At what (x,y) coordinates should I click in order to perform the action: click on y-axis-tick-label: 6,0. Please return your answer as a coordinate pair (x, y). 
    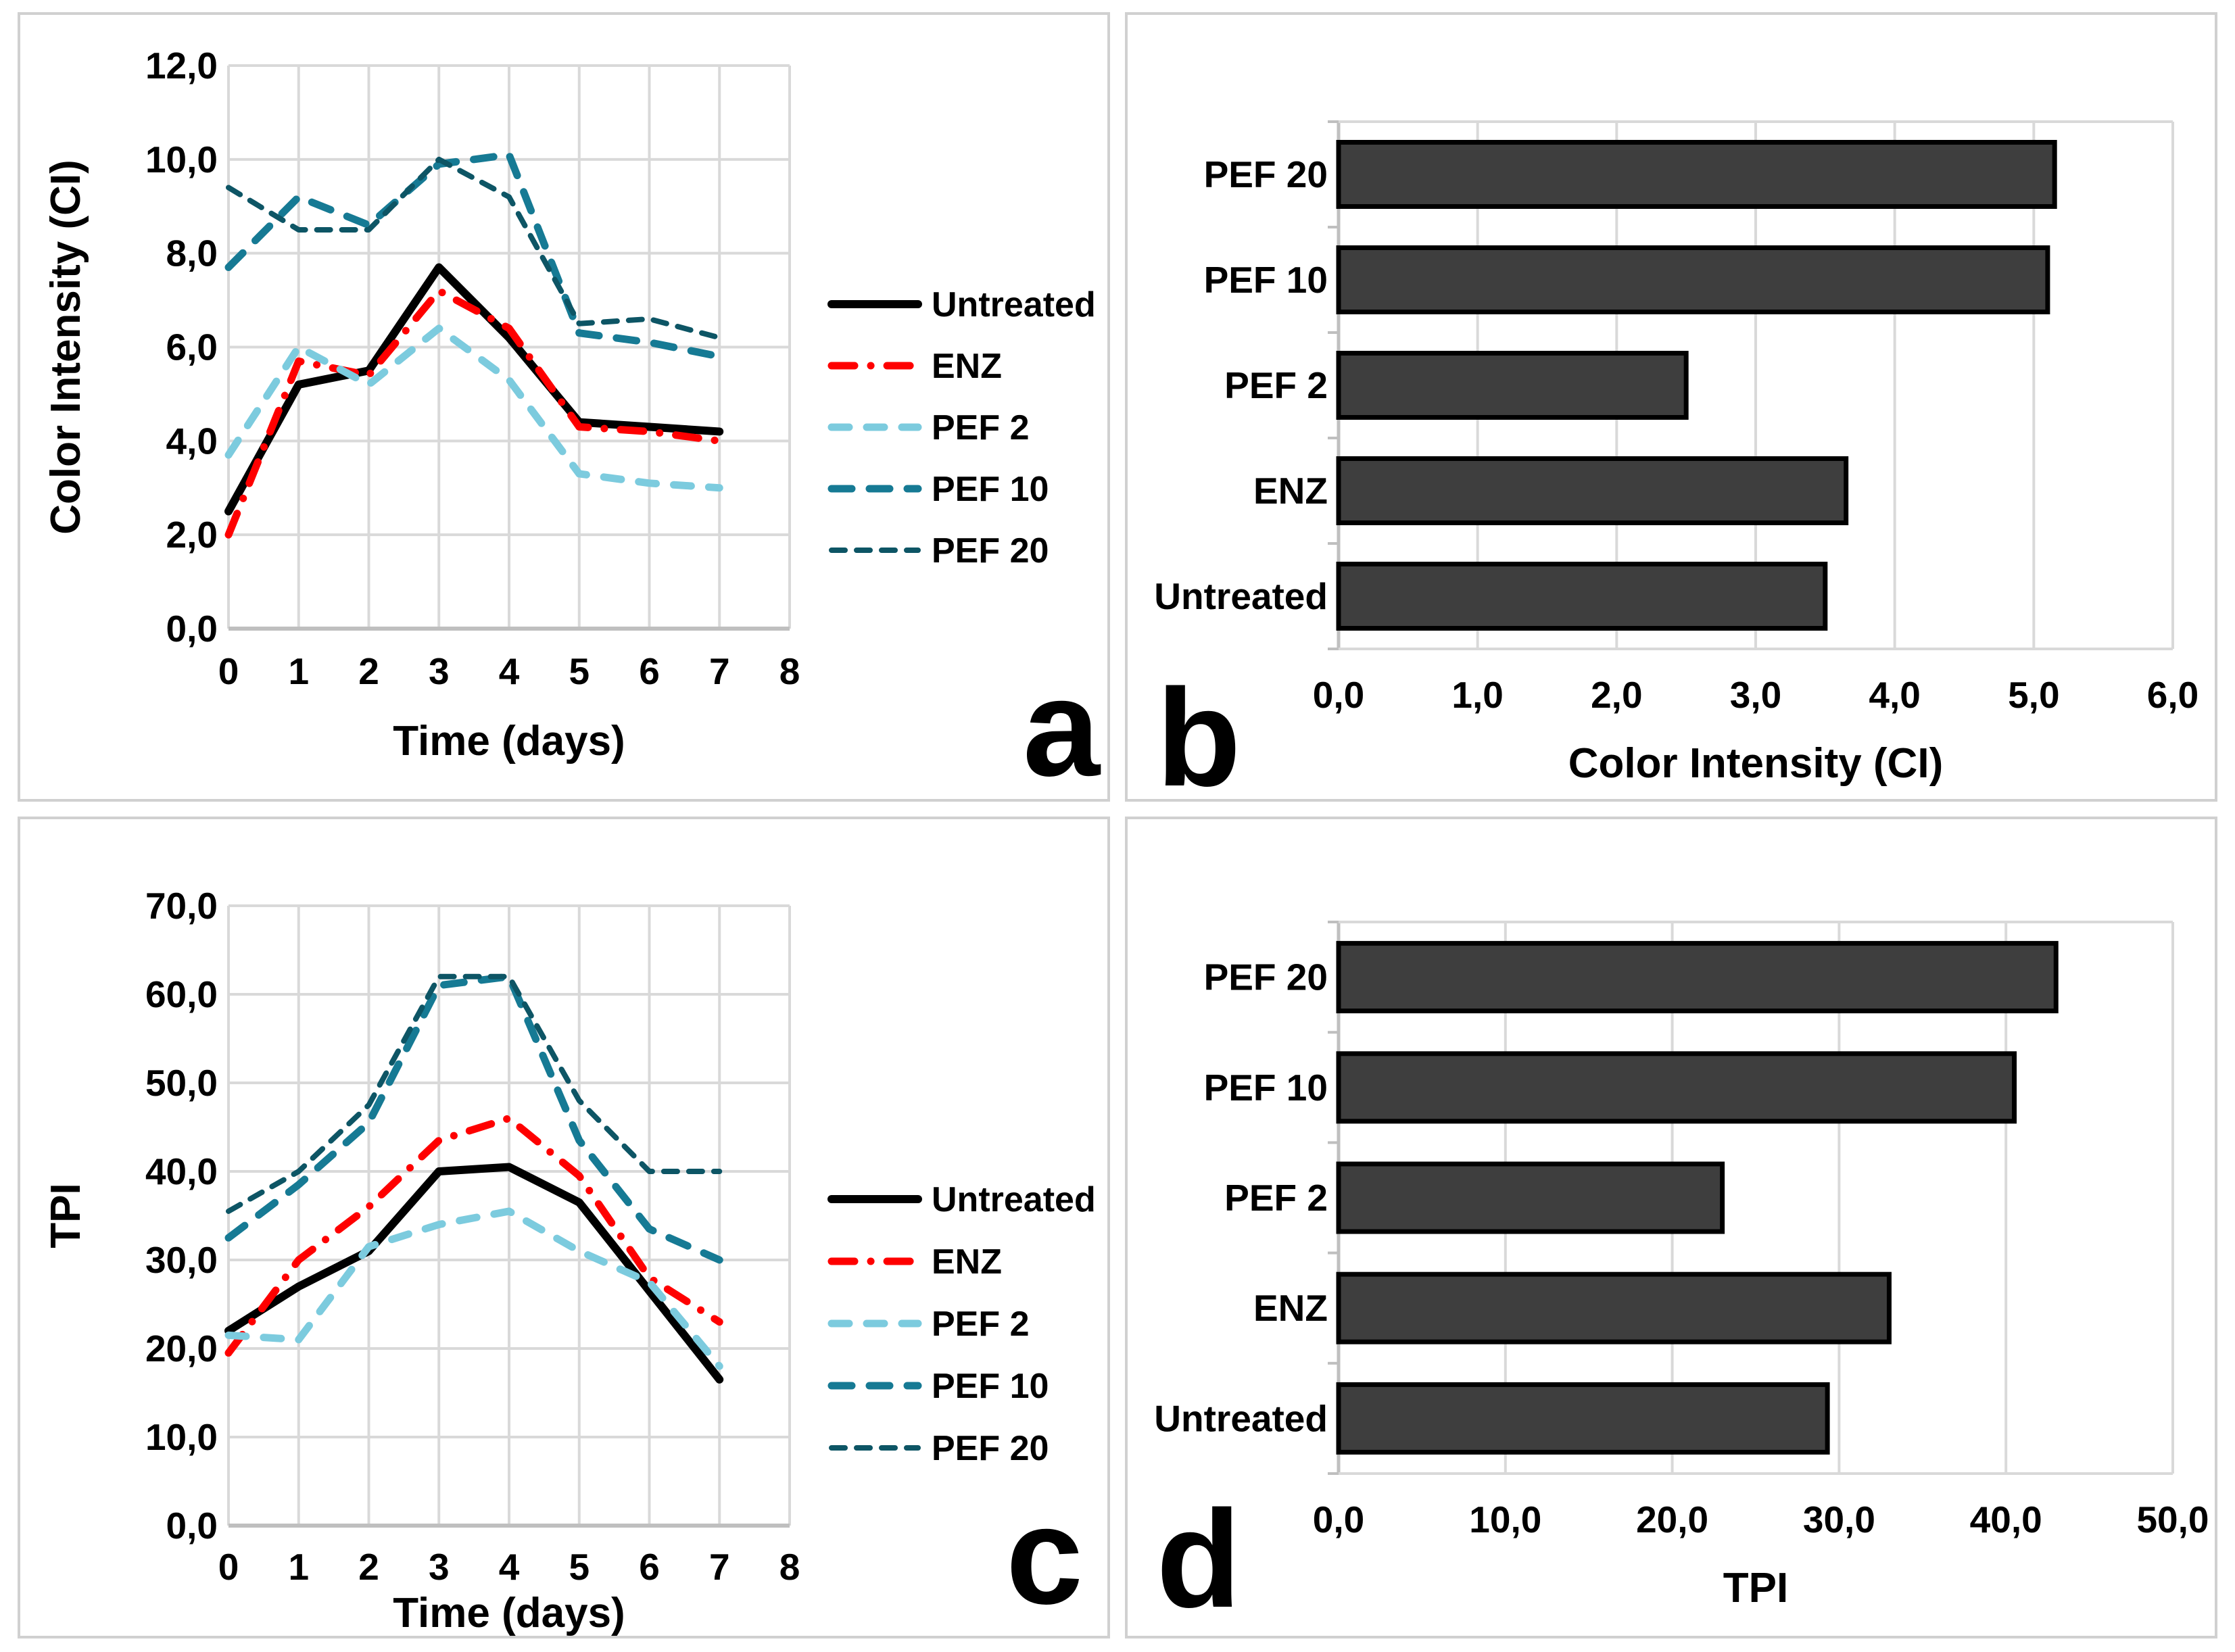
    Looking at the image, I should click on (192, 347).